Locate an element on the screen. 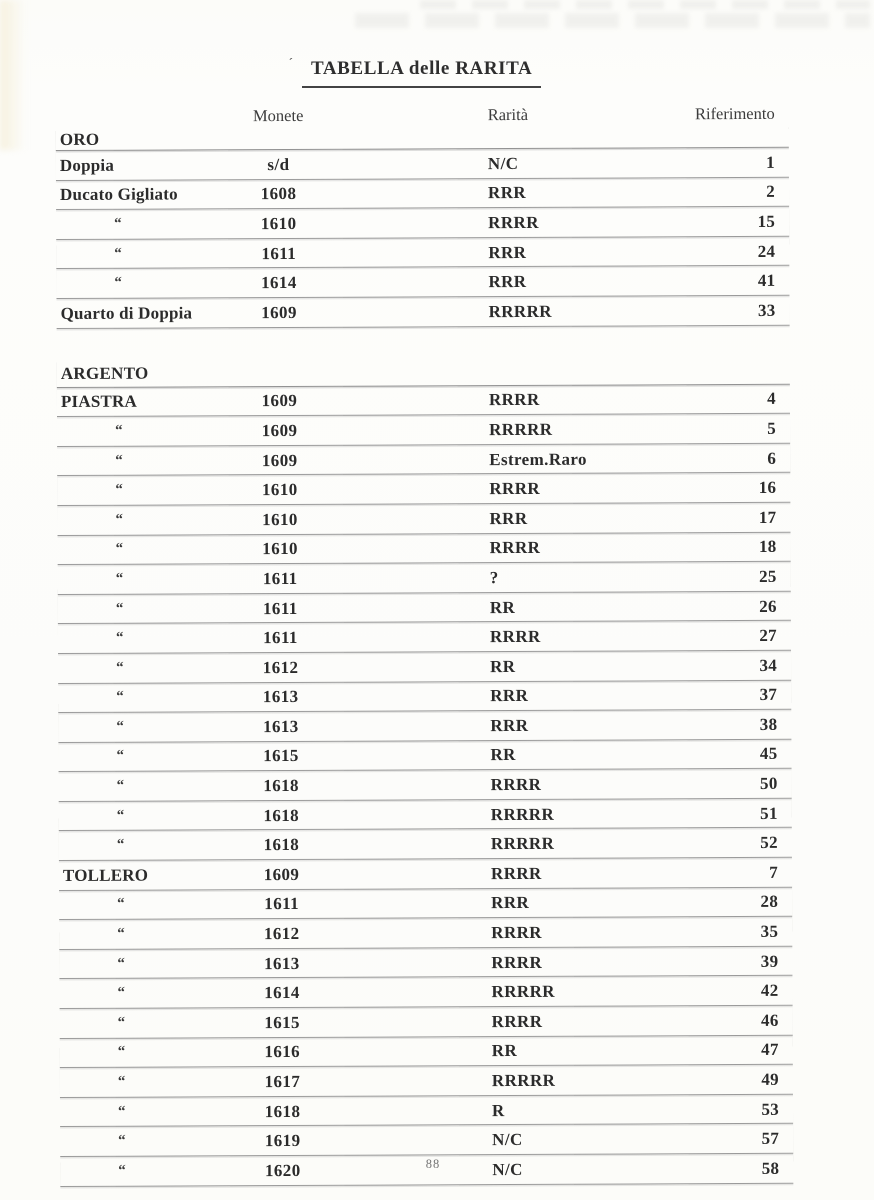 This screenshot has width=874, height=1200. cell-riferimento: 24 is located at coordinates (766, 251).